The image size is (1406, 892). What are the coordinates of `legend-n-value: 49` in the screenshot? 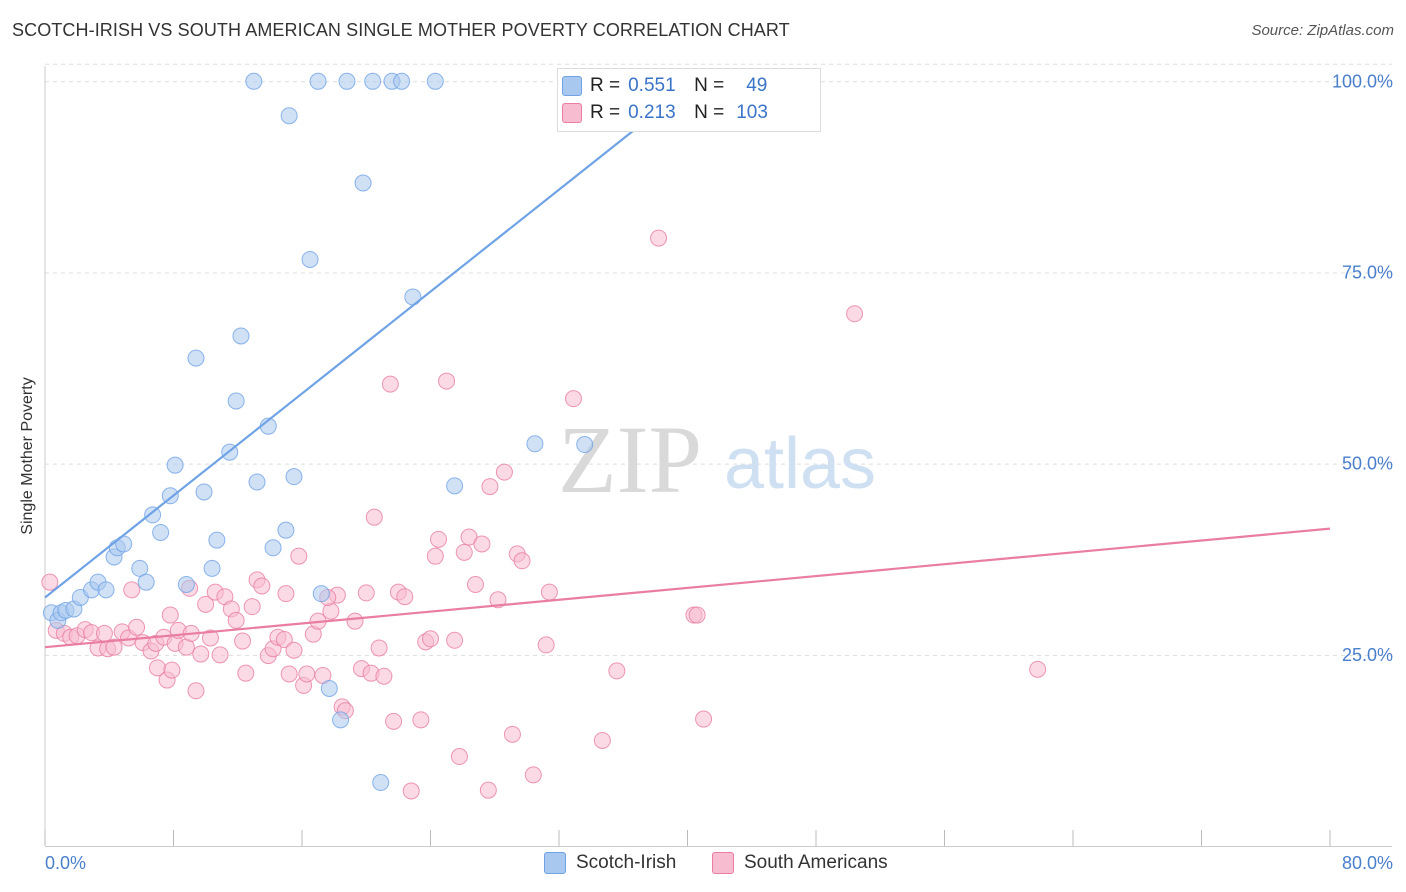 It's located at (757, 85).